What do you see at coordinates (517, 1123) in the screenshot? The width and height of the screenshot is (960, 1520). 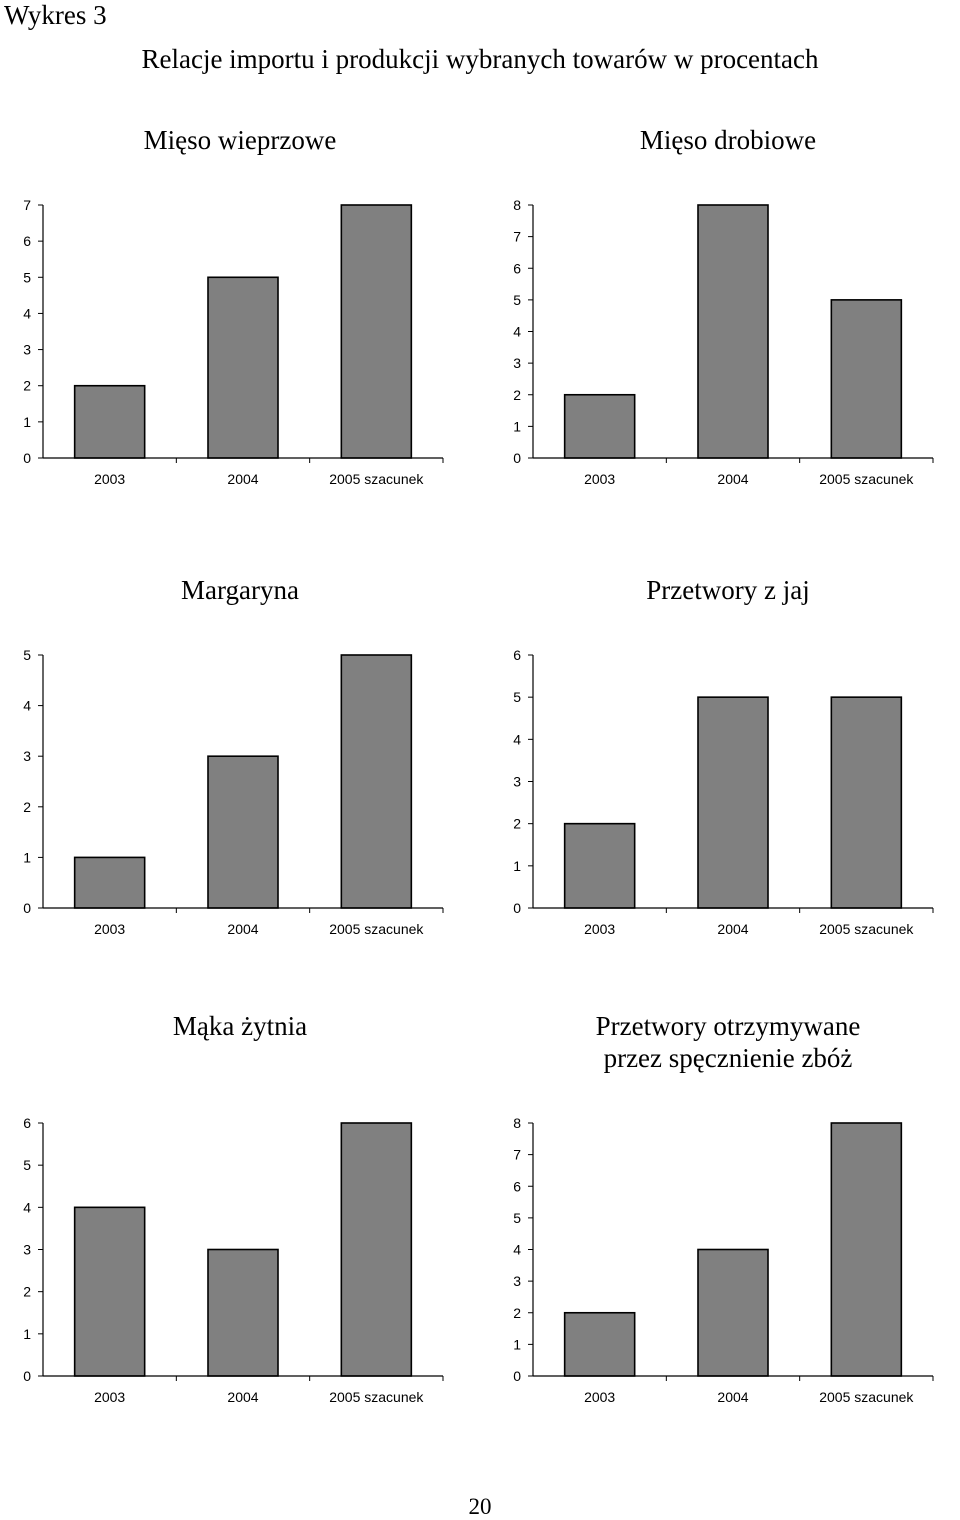 I see `y-tick-label: 8` at bounding box center [517, 1123].